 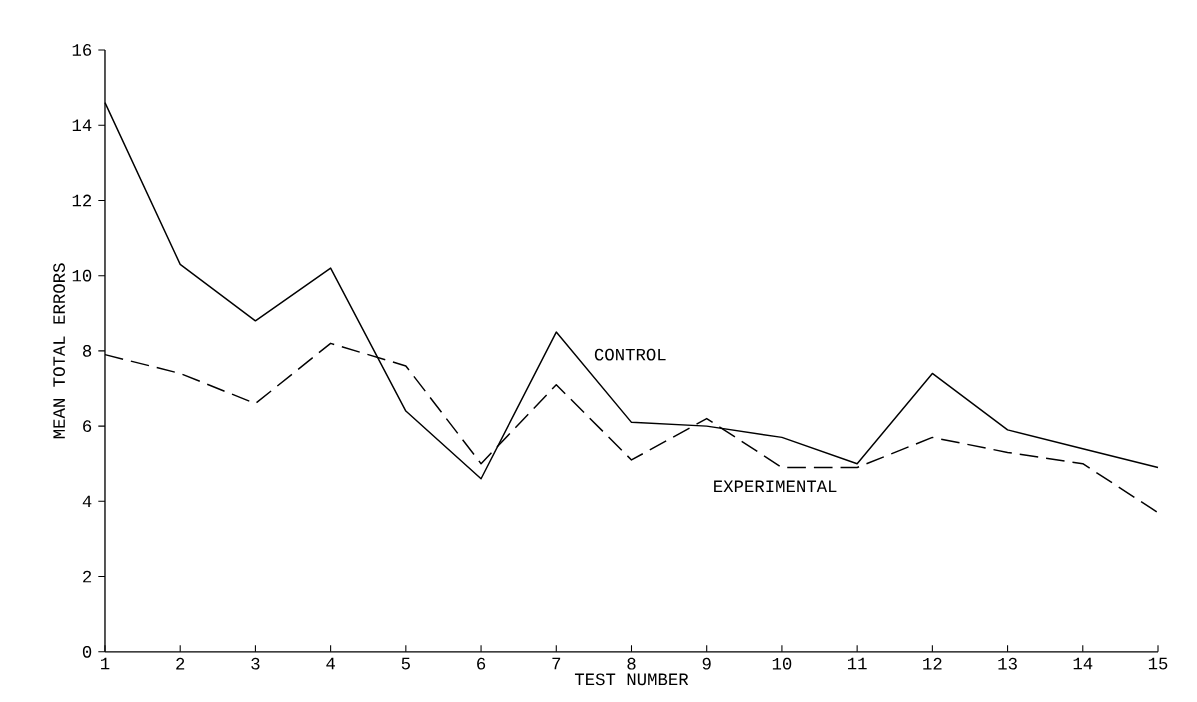 I want to click on y-tick-label: 0, so click(x=87, y=652).